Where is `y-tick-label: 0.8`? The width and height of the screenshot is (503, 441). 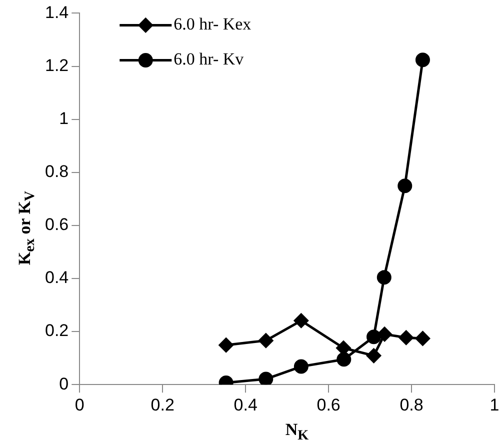 y-tick-label: 0.8 is located at coordinates (56, 172).